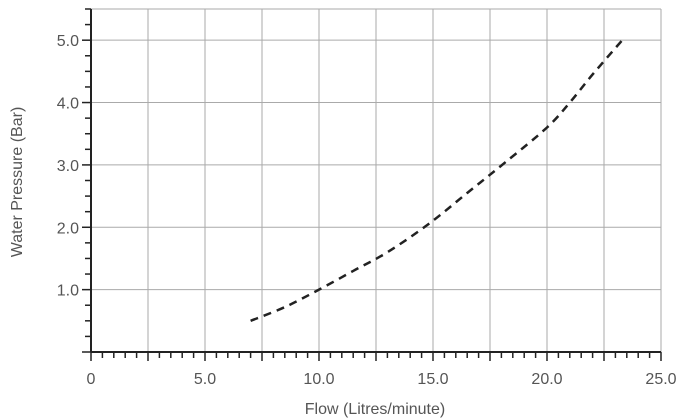  Describe the element at coordinates (205, 379) in the screenshot. I see `x-tick-label: 5.0` at that location.